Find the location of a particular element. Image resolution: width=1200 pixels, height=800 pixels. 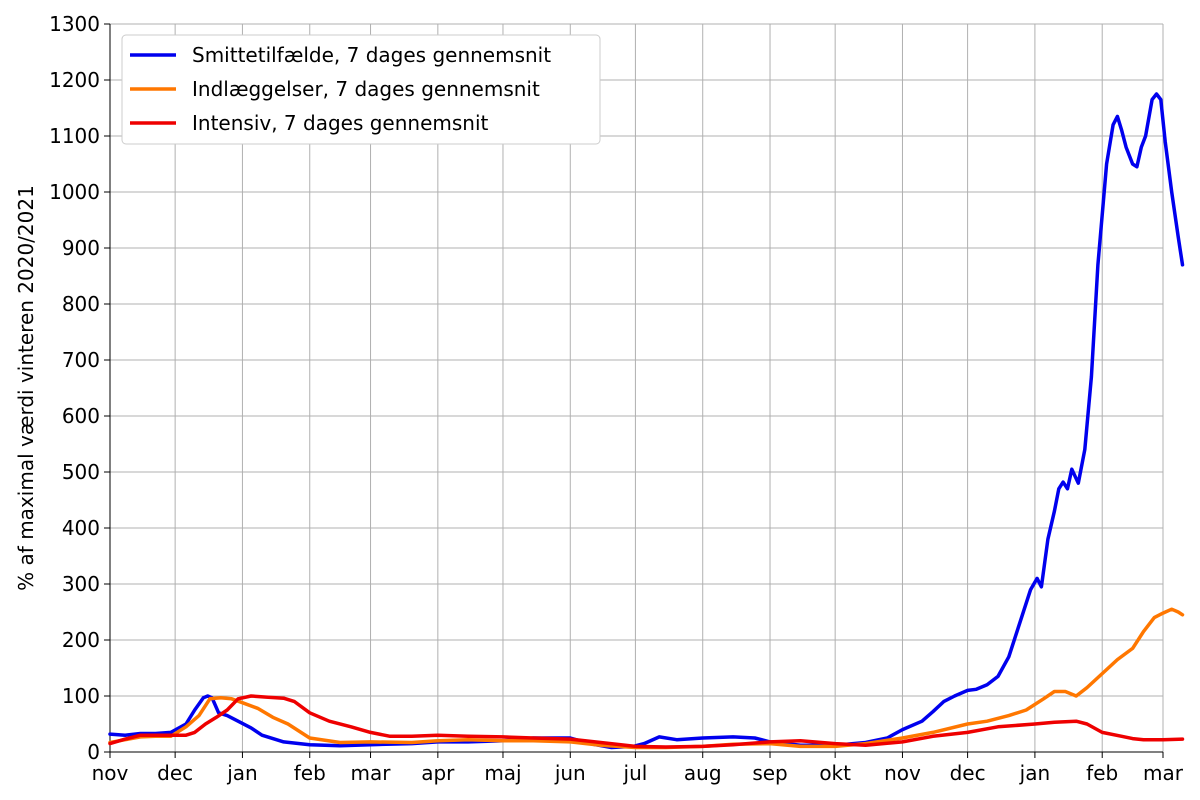

y-tick-label: 500 is located at coordinates (81, 472).